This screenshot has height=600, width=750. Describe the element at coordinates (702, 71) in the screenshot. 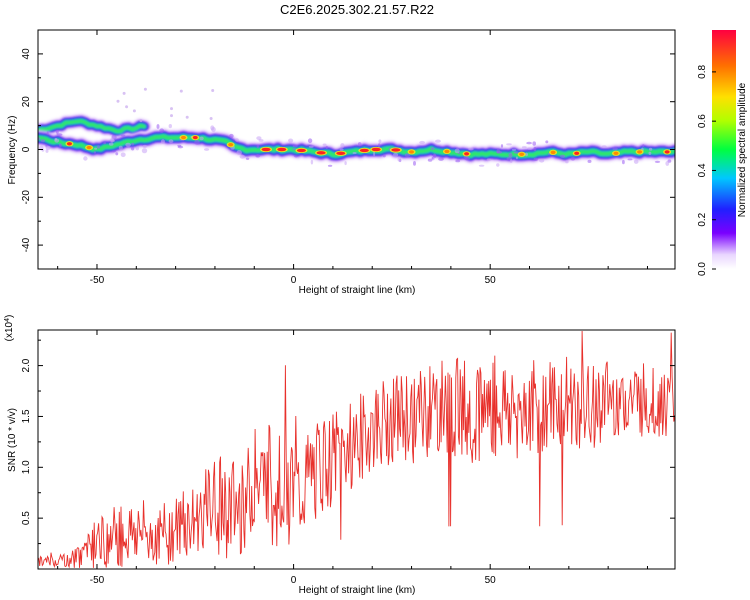

I see `colorbar-tick-label: 0.8` at that location.